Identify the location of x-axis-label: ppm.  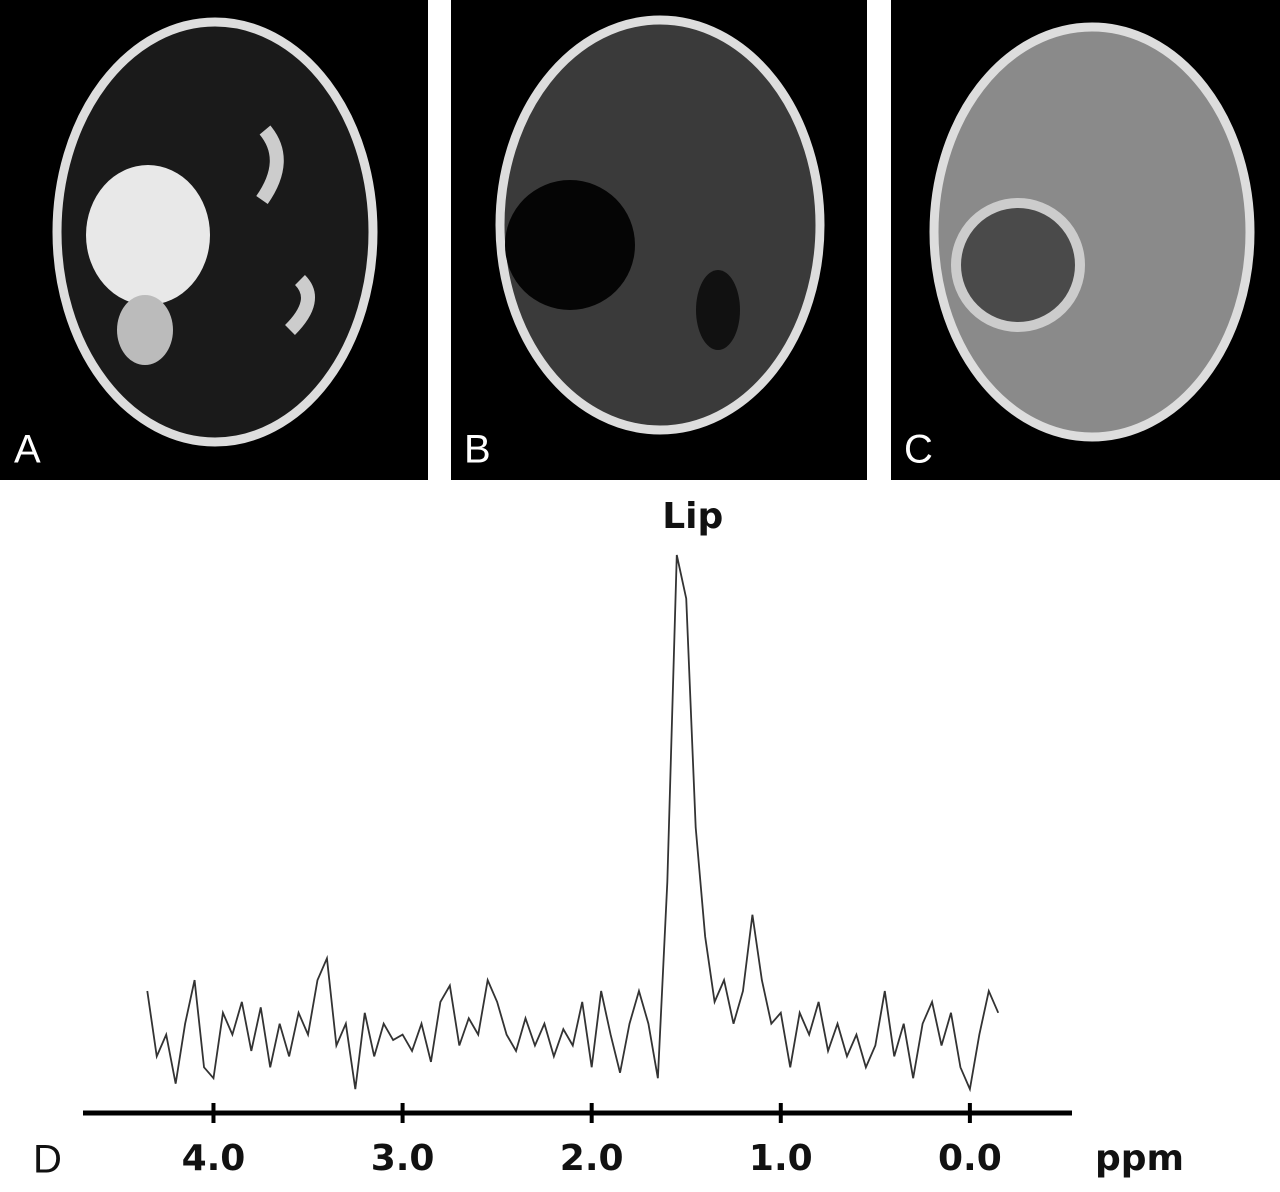
(1139, 1158).